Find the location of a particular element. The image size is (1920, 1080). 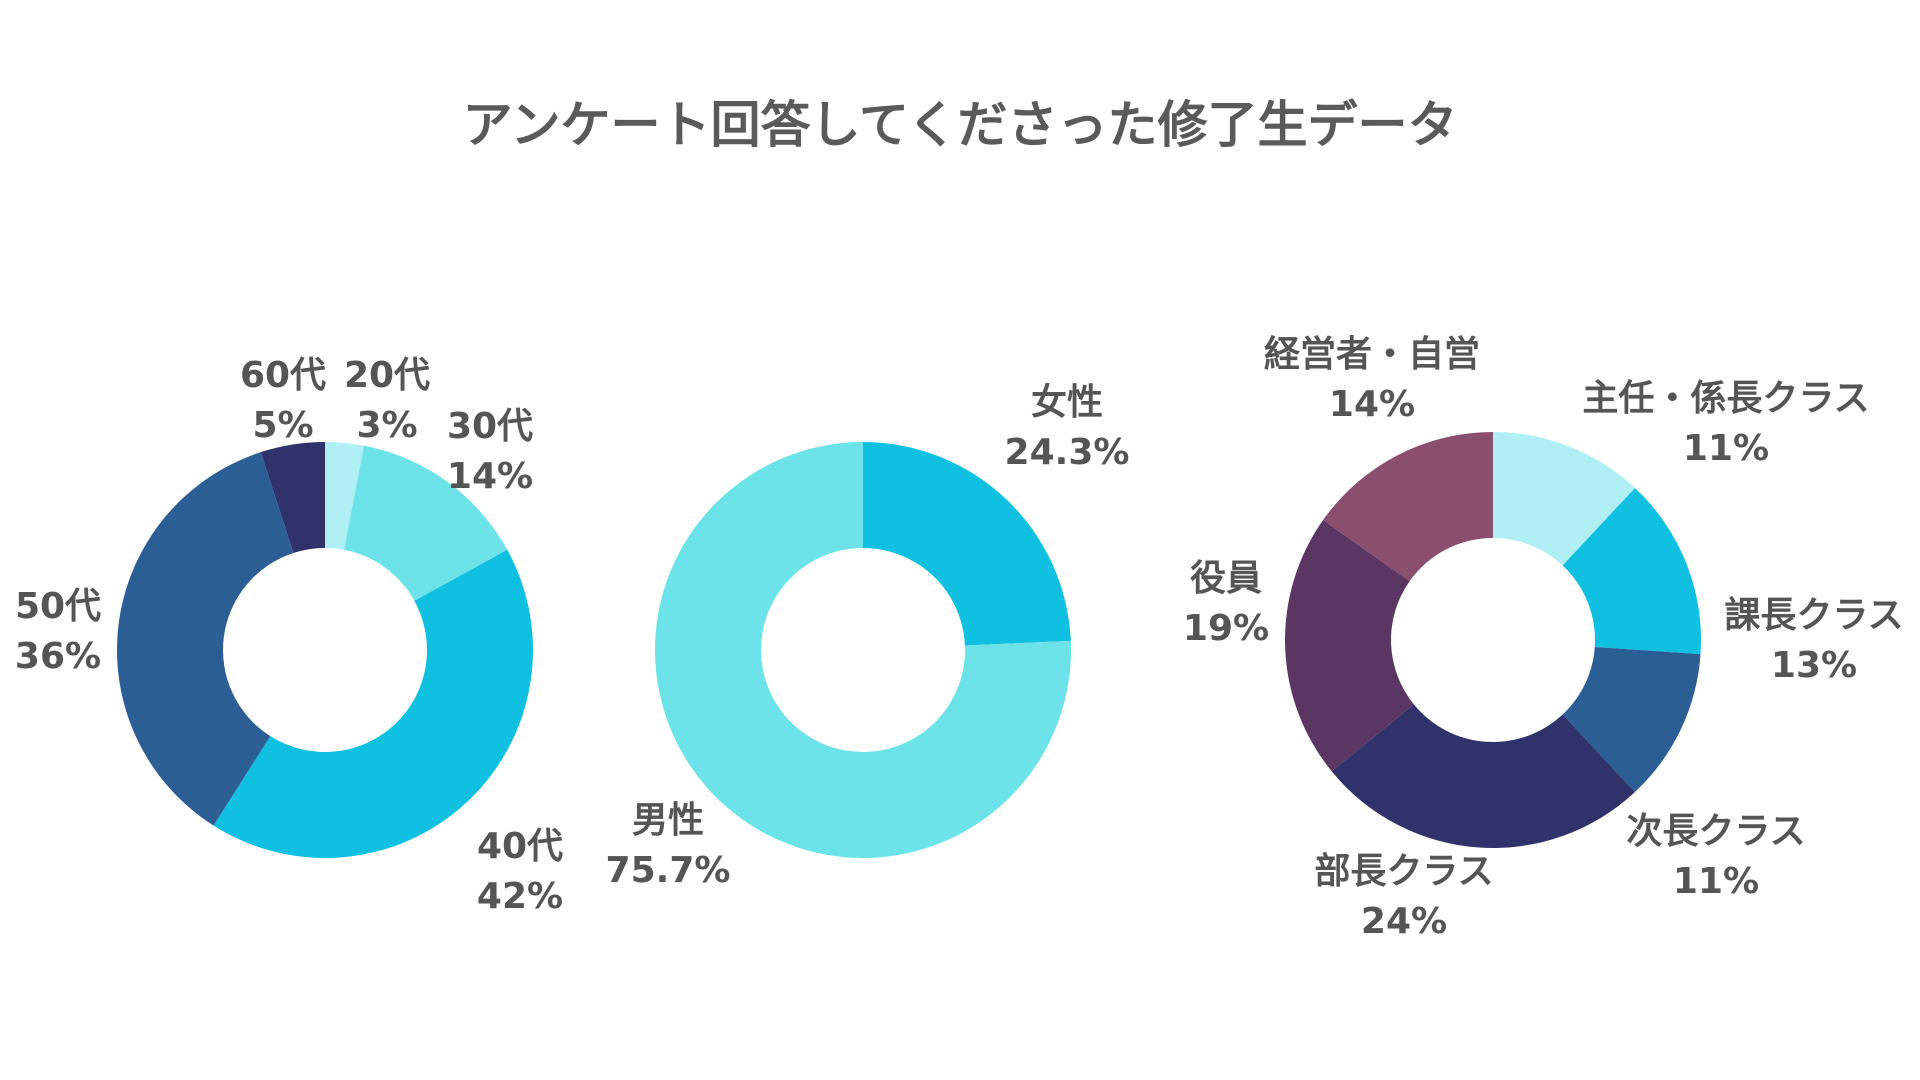

slice-value-0-1: 14% is located at coordinates (490, 476).